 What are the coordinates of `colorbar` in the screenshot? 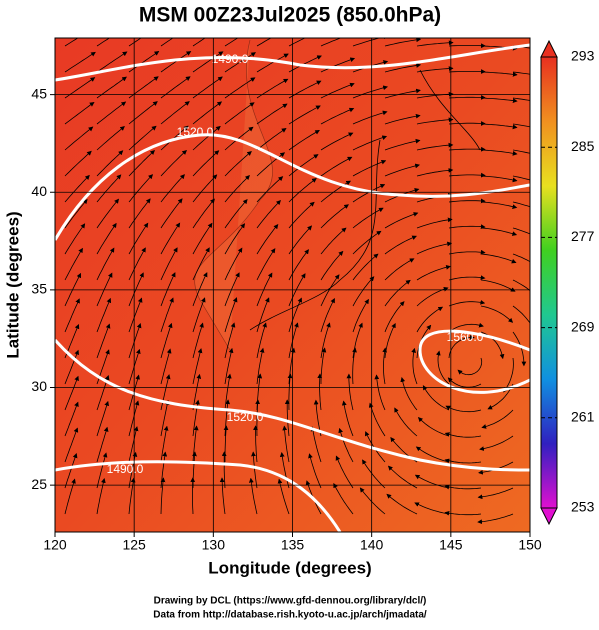 It's located at (549, 282).